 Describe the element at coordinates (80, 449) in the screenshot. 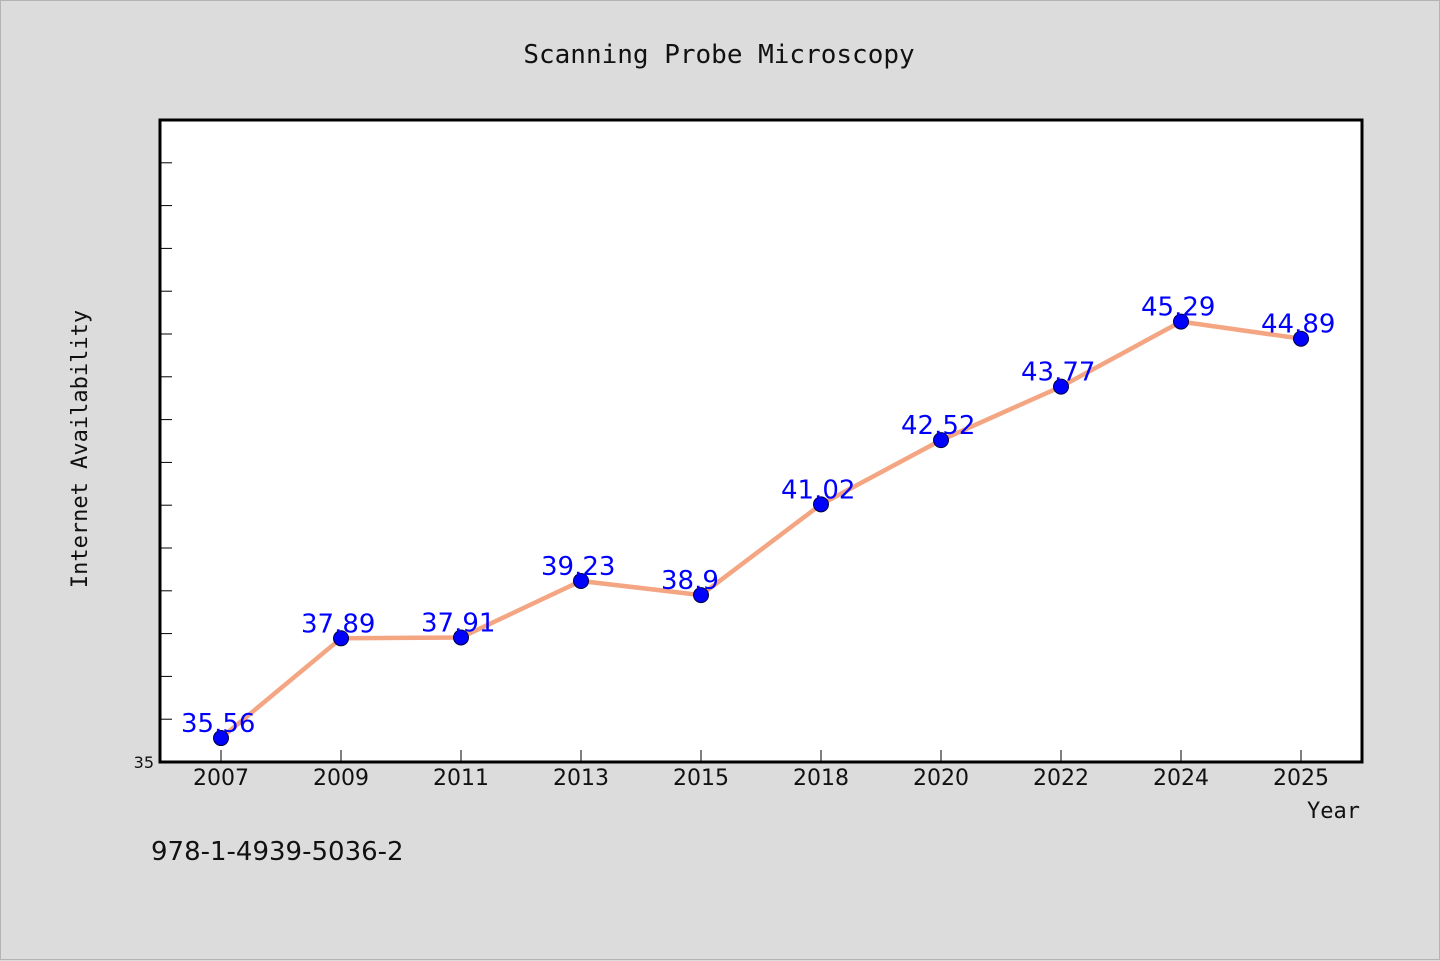

I see `y-axis-label: Internet Availability` at that location.